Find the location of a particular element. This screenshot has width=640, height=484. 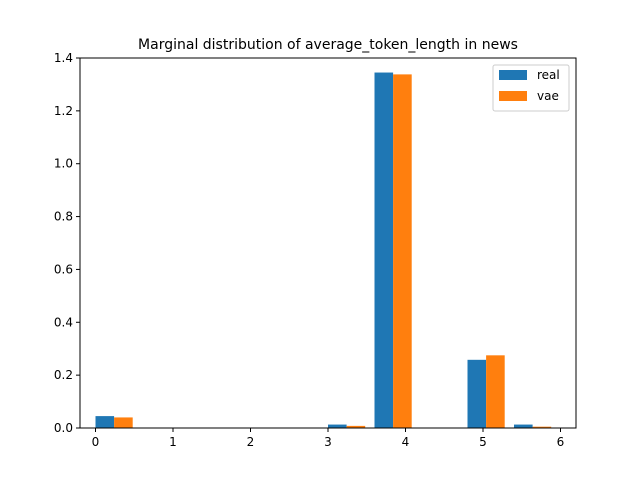

legend-swatch-real is located at coordinates (513, 75).